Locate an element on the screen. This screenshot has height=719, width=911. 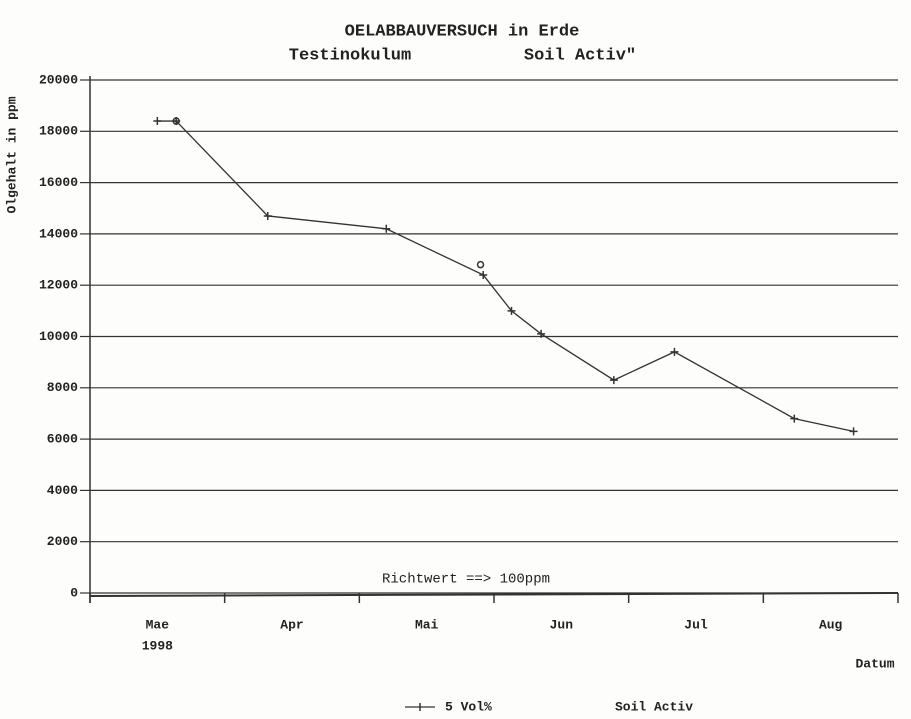
x-tick-label: Jul is located at coordinates (696, 624).